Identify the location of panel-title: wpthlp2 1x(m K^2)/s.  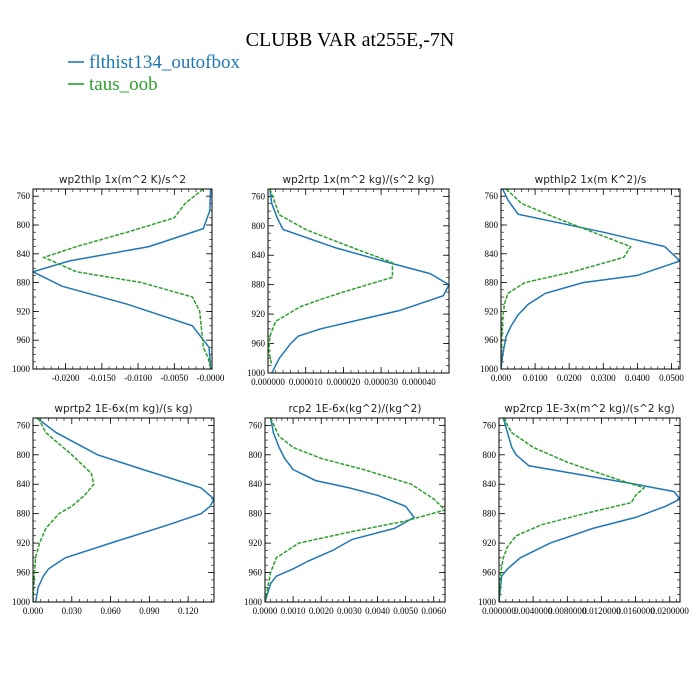
(591, 180).